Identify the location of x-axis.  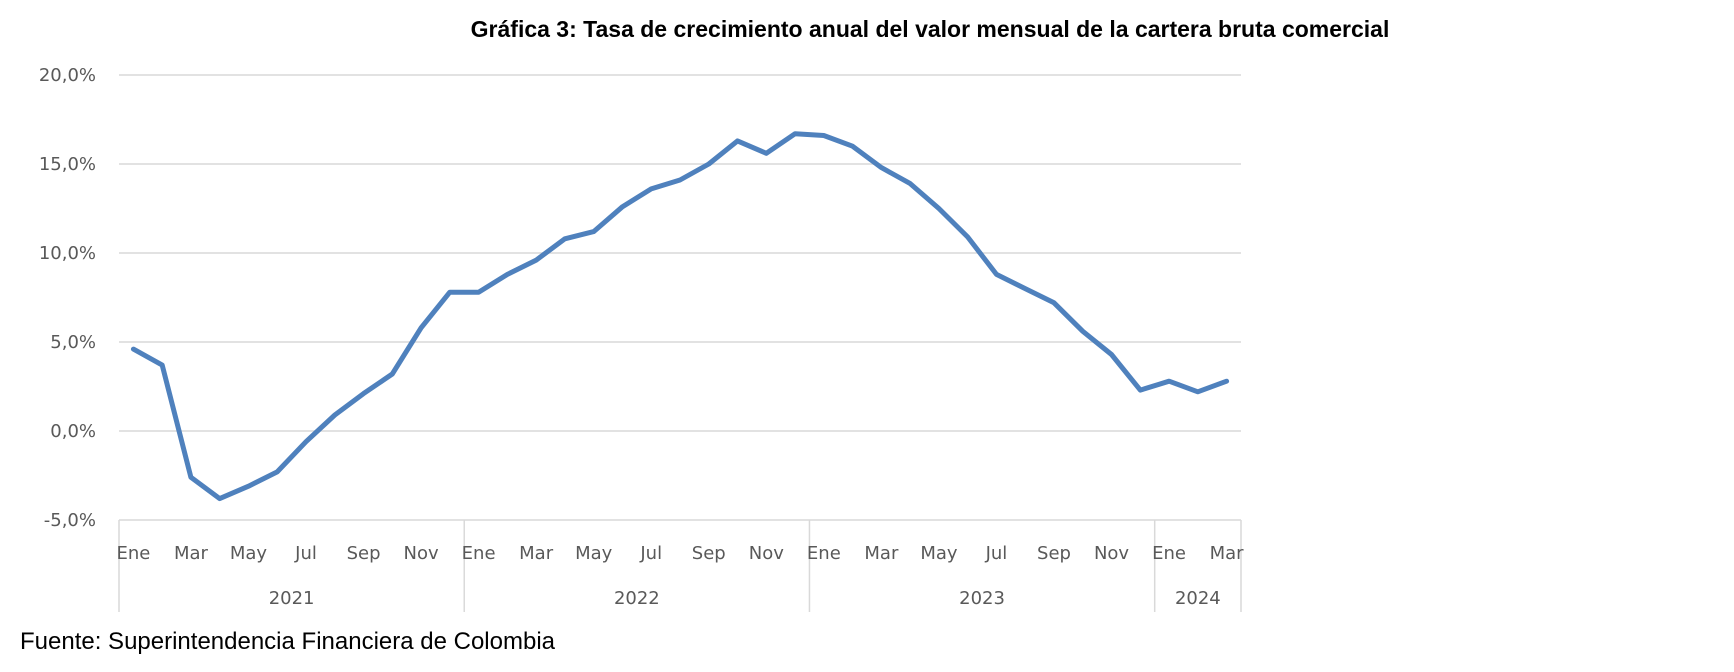
(680, 565).